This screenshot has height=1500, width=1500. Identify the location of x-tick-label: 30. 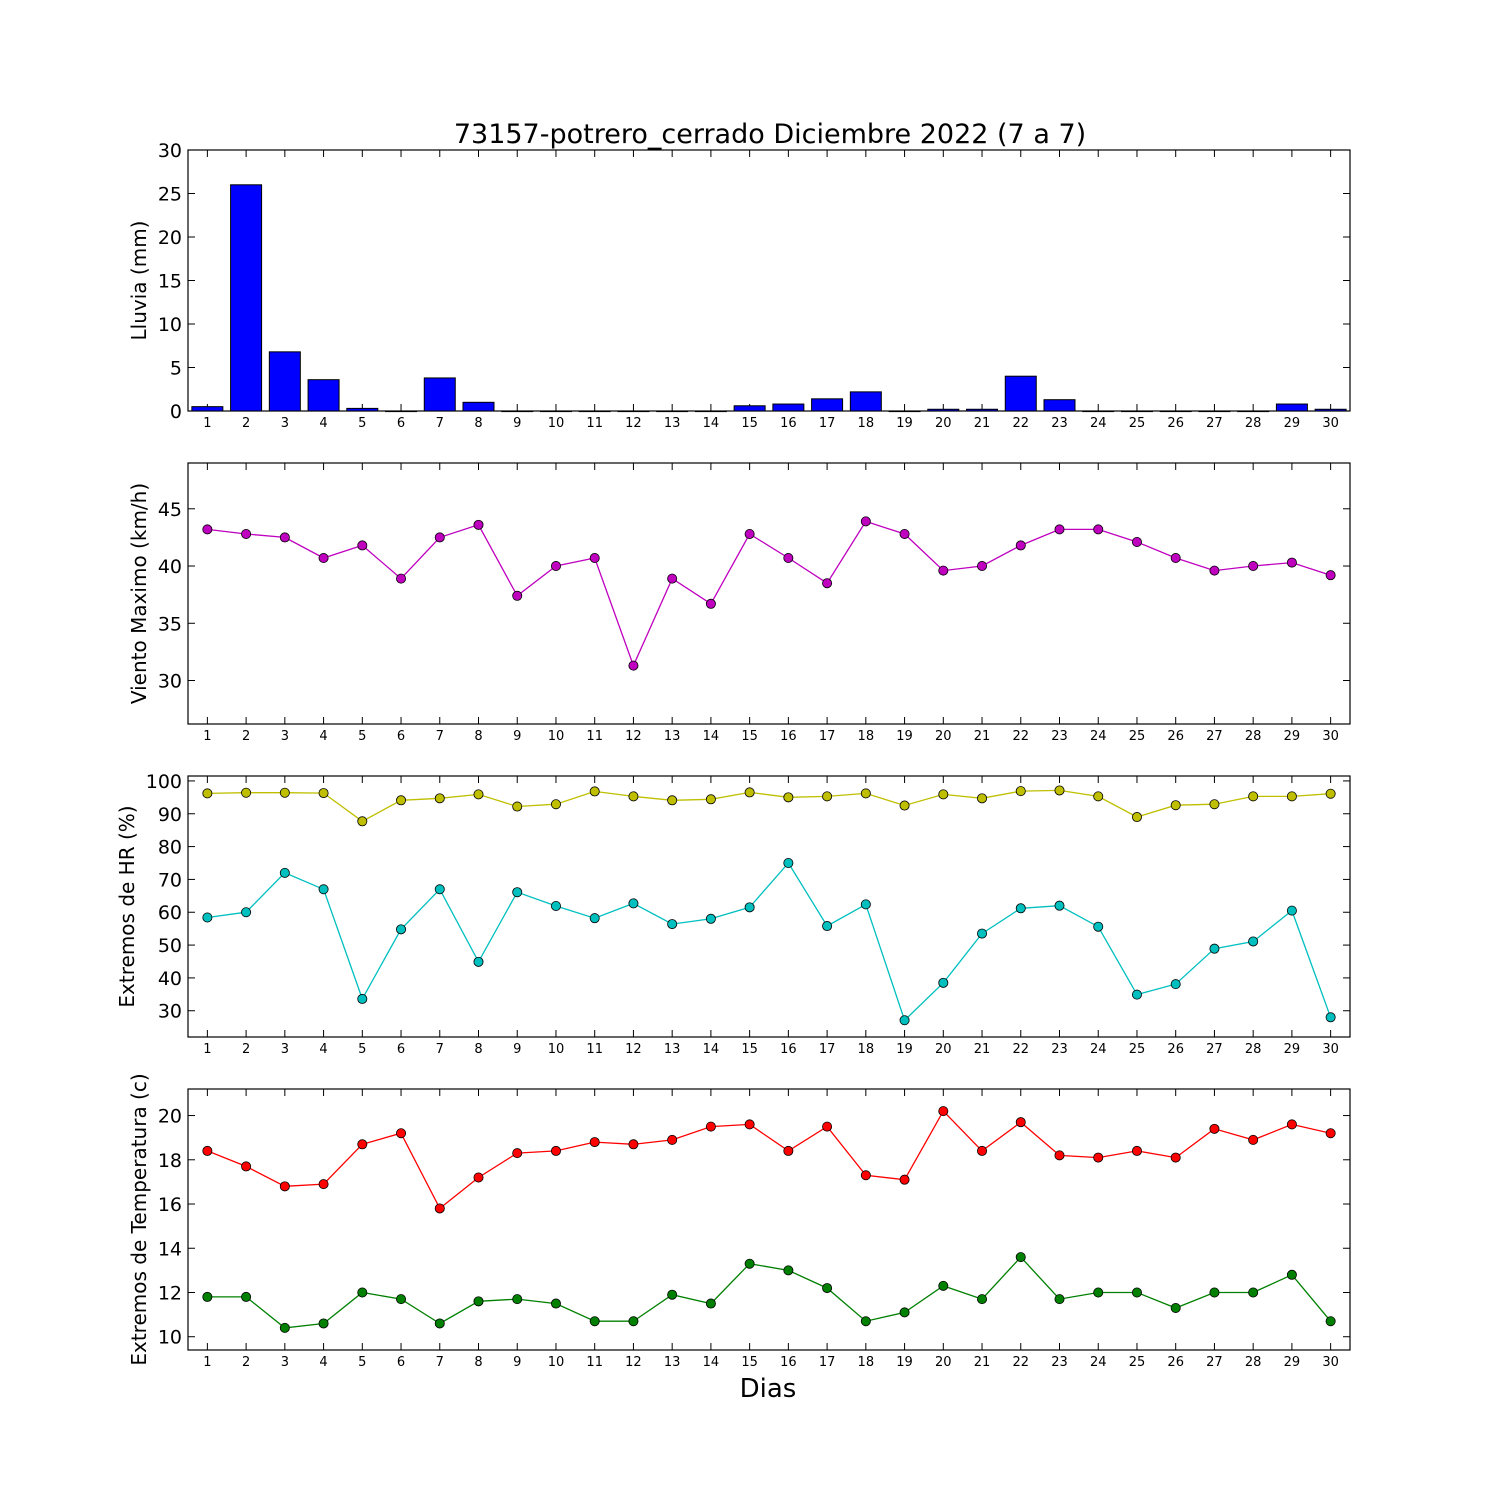
(1330, 736).